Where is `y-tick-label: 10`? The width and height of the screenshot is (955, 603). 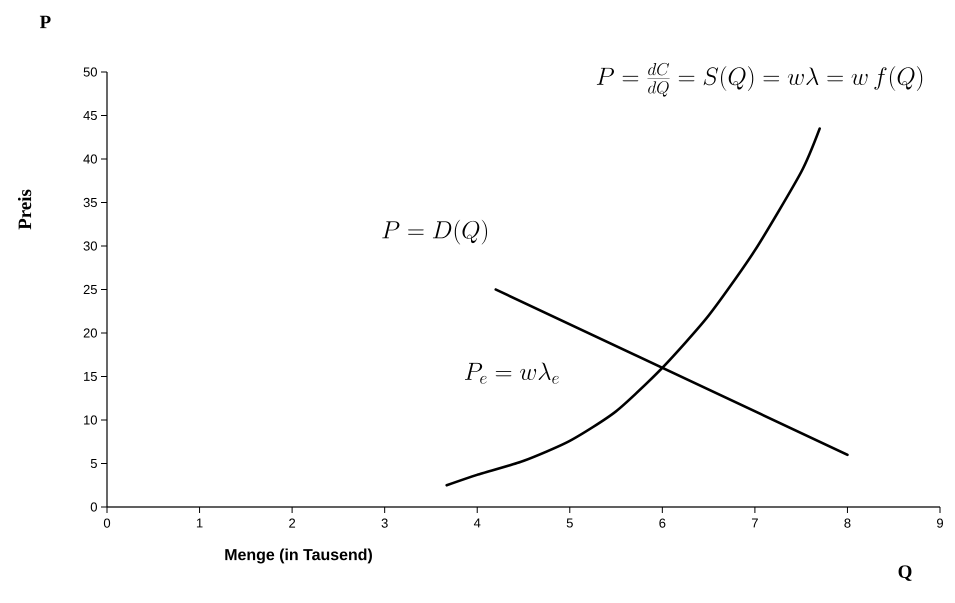 y-tick-label: 10 is located at coordinates (90, 420).